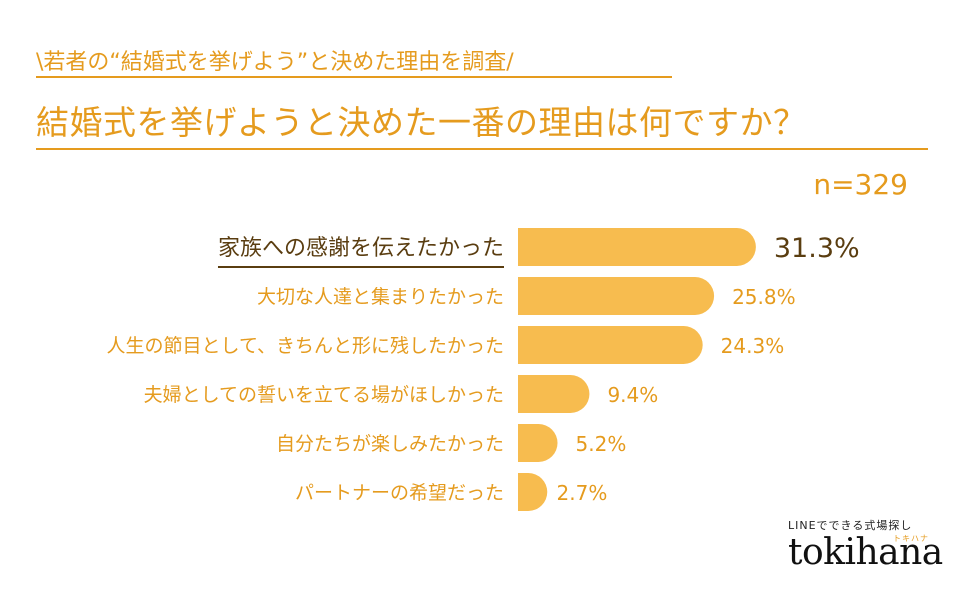 This screenshot has width=960, height=600. What do you see at coordinates (601, 444) in the screenshot?
I see `value-label-4: 5.2%` at bounding box center [601, 444].